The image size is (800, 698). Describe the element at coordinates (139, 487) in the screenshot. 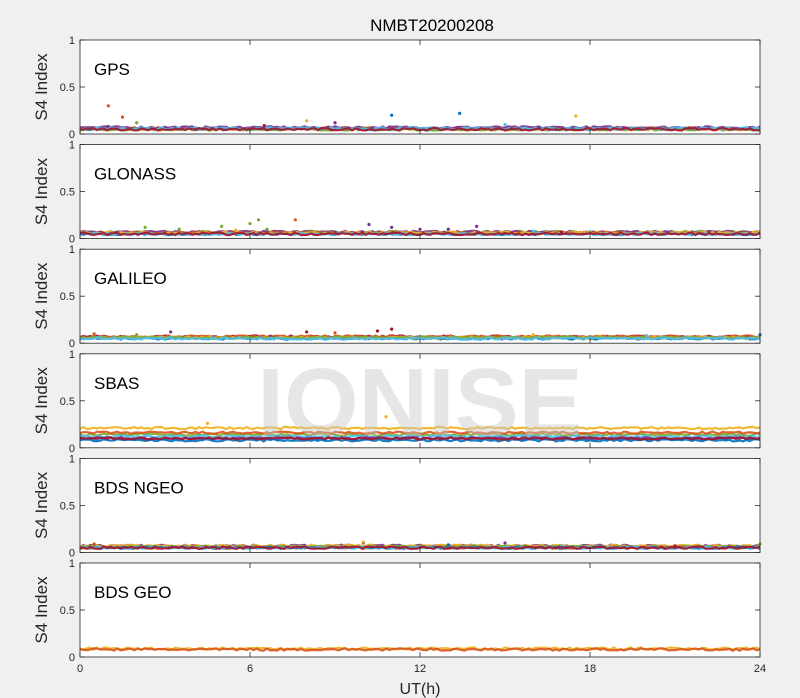

I see `panel-label: BDS NGEO` at that location.